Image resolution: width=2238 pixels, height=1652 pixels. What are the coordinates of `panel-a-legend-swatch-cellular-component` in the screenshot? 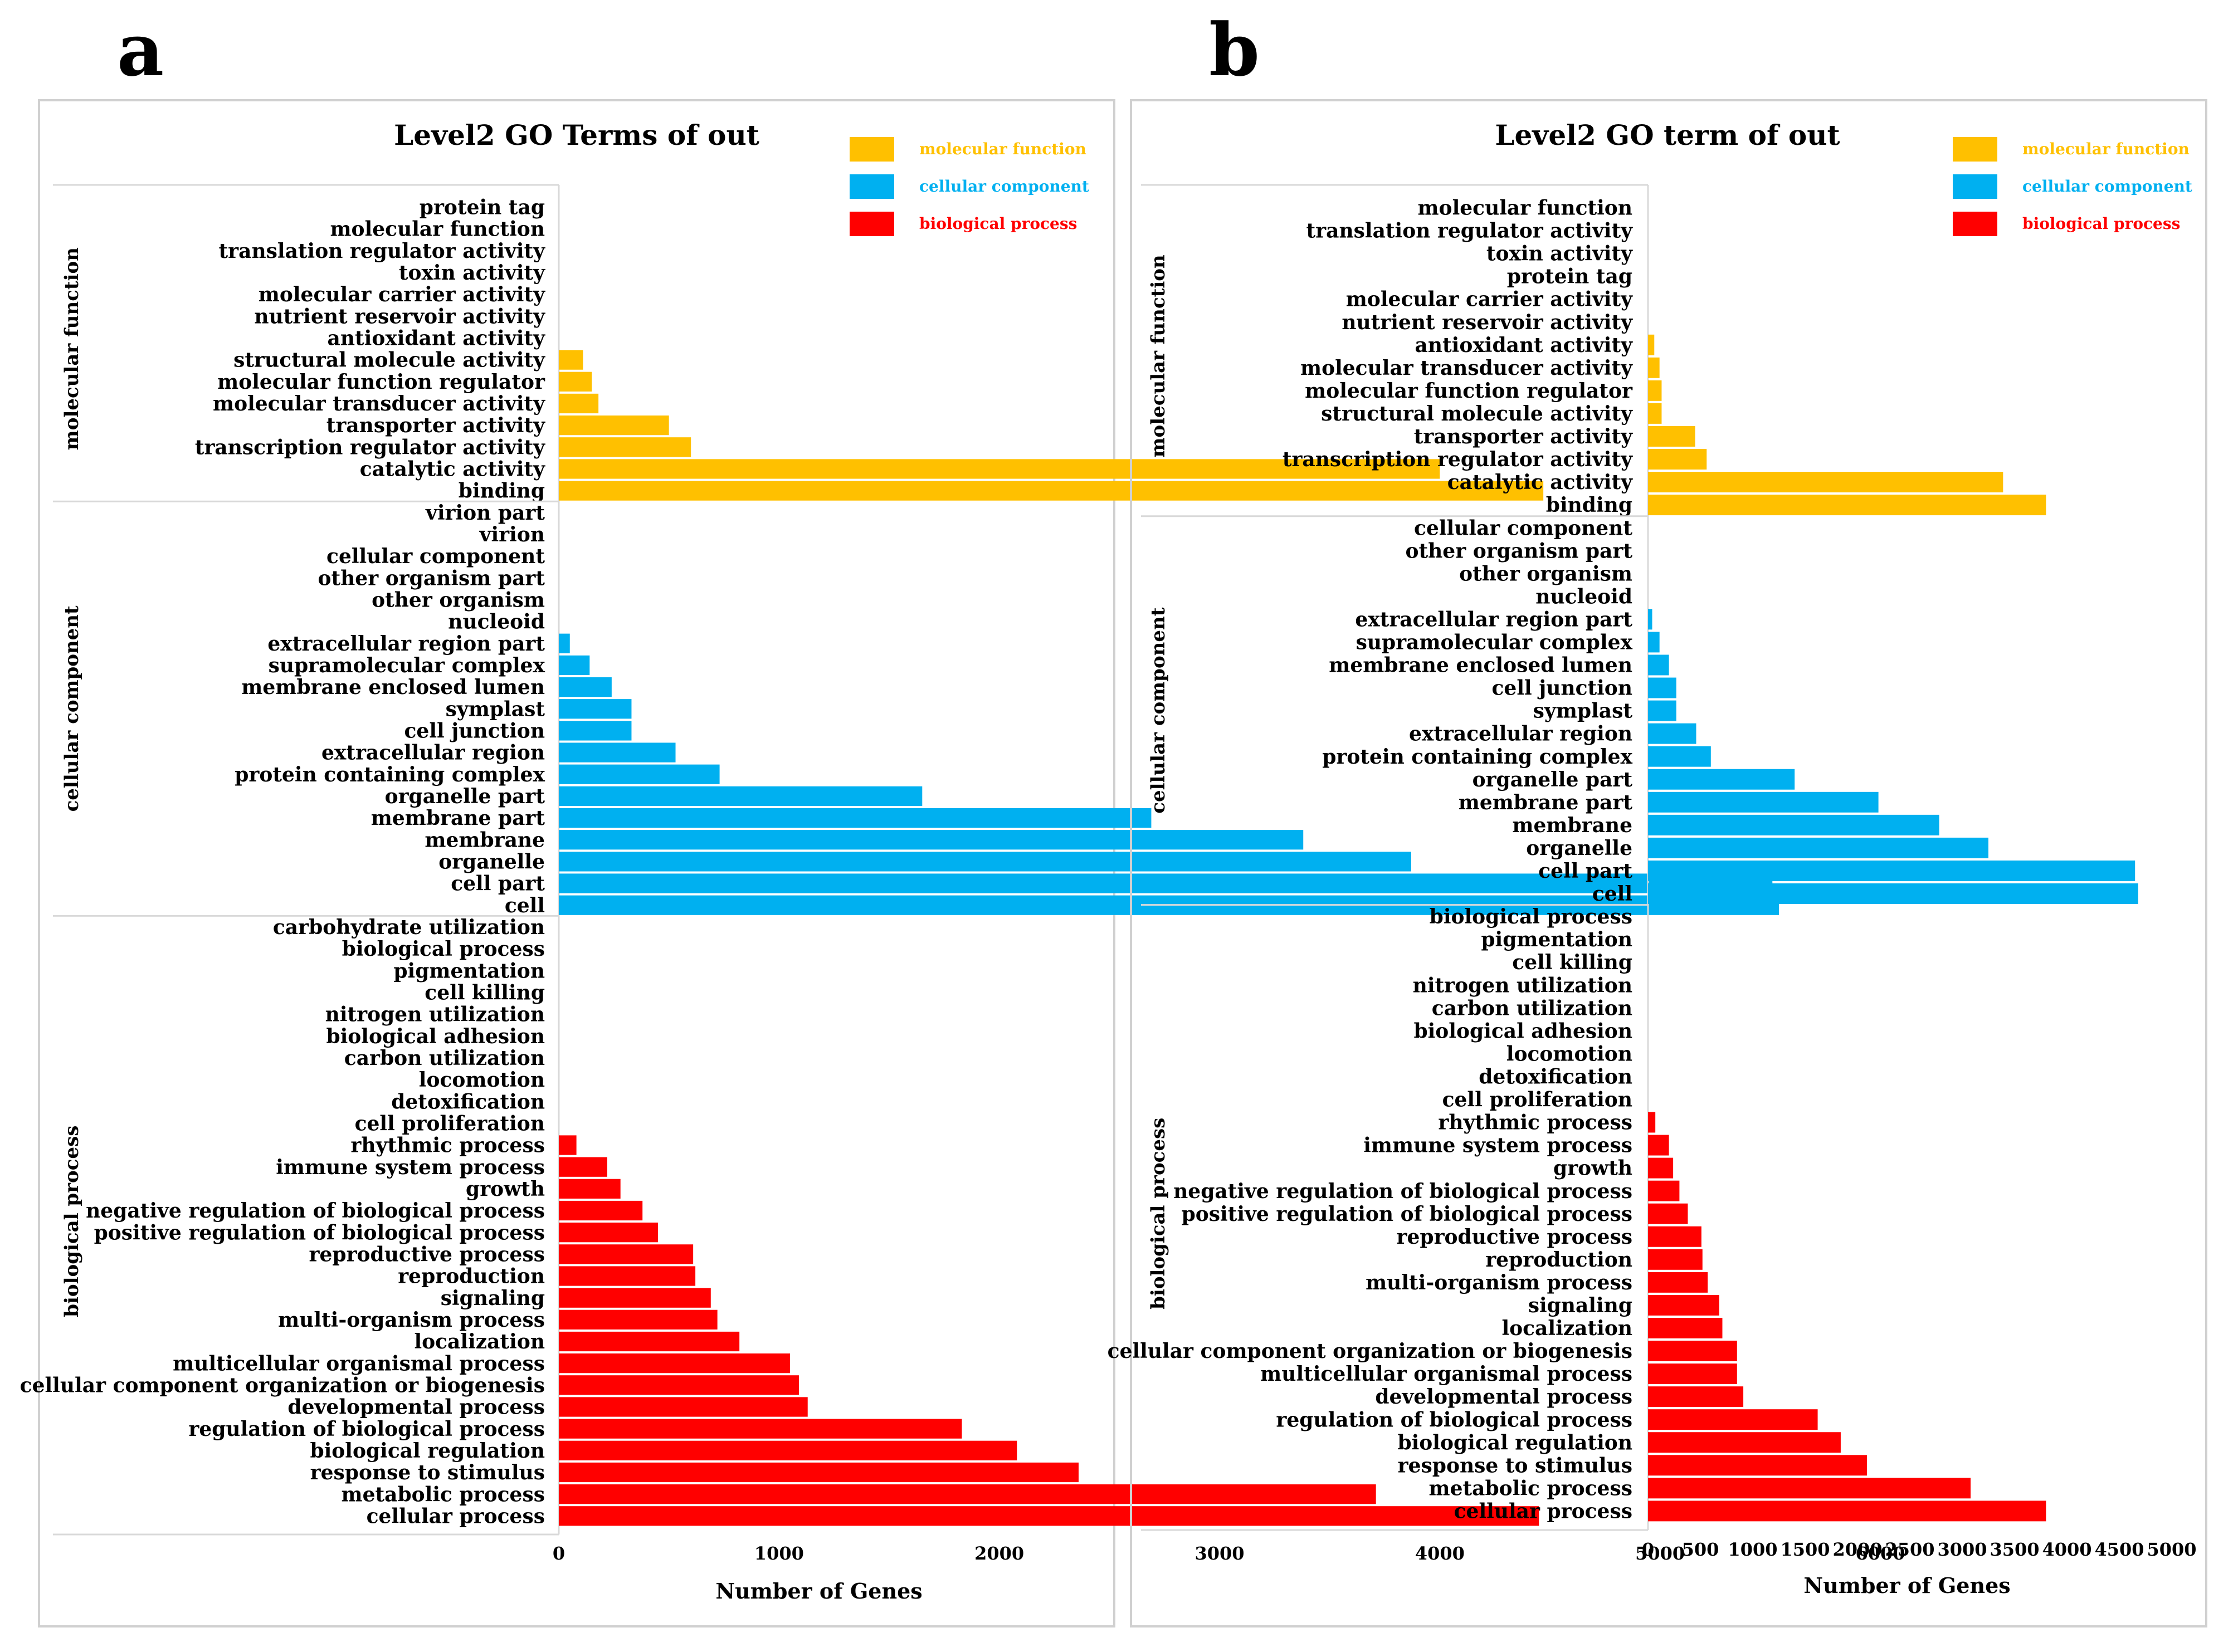 It's located at (872, 186).